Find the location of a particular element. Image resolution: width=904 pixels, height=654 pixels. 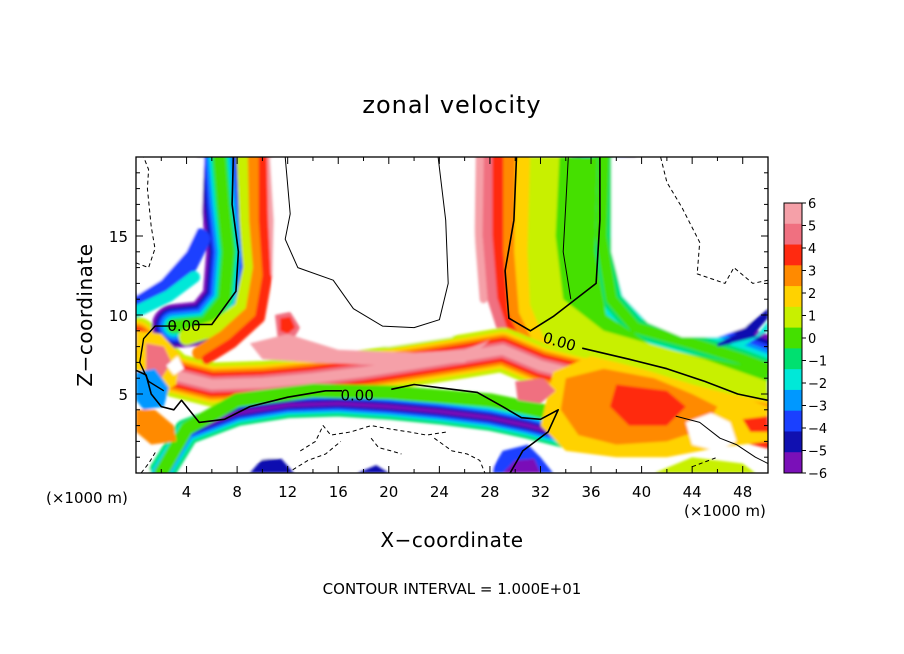

x-tick-label: 4 is located at coordinates (187, 492).